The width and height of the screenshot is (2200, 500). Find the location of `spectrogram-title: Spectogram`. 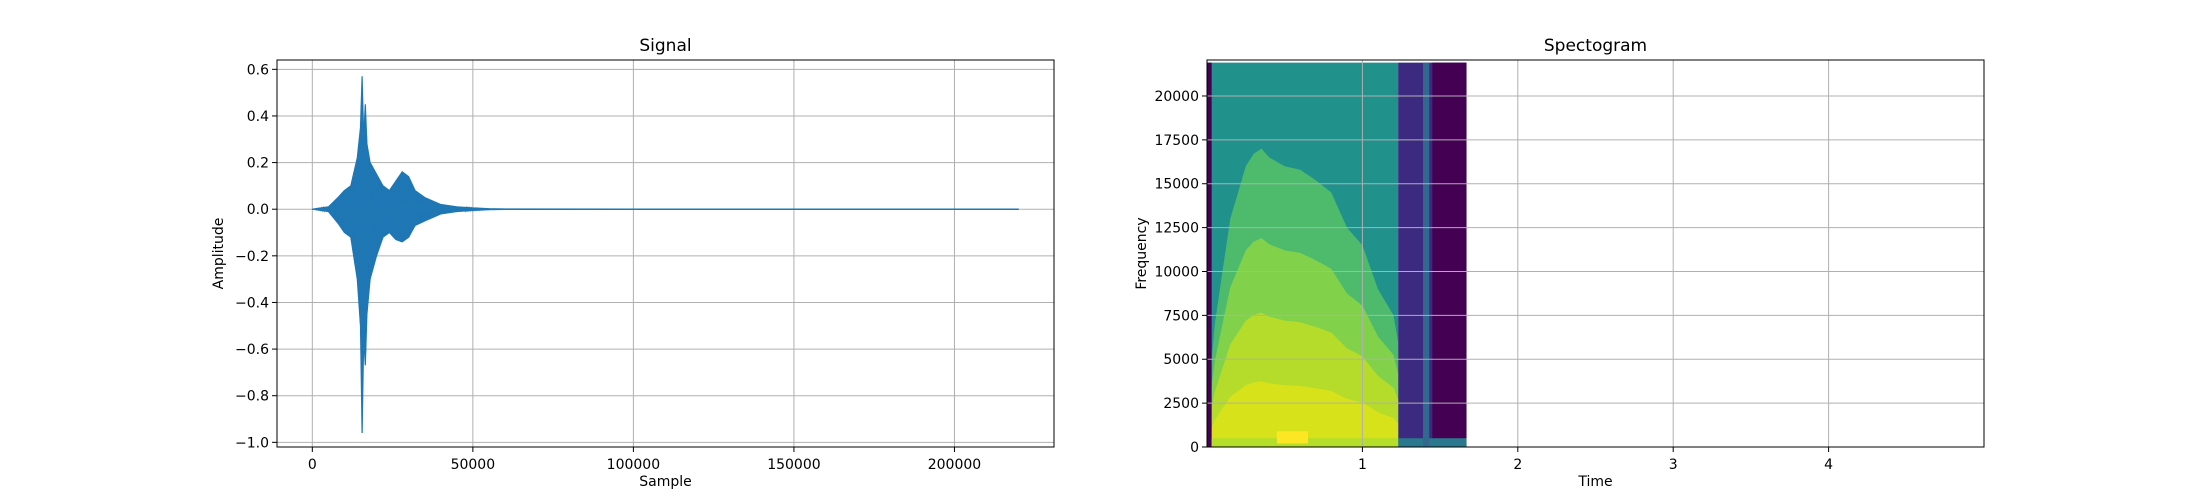

spectrogram-title: Spectogram is located at coordinates (1595, 46).